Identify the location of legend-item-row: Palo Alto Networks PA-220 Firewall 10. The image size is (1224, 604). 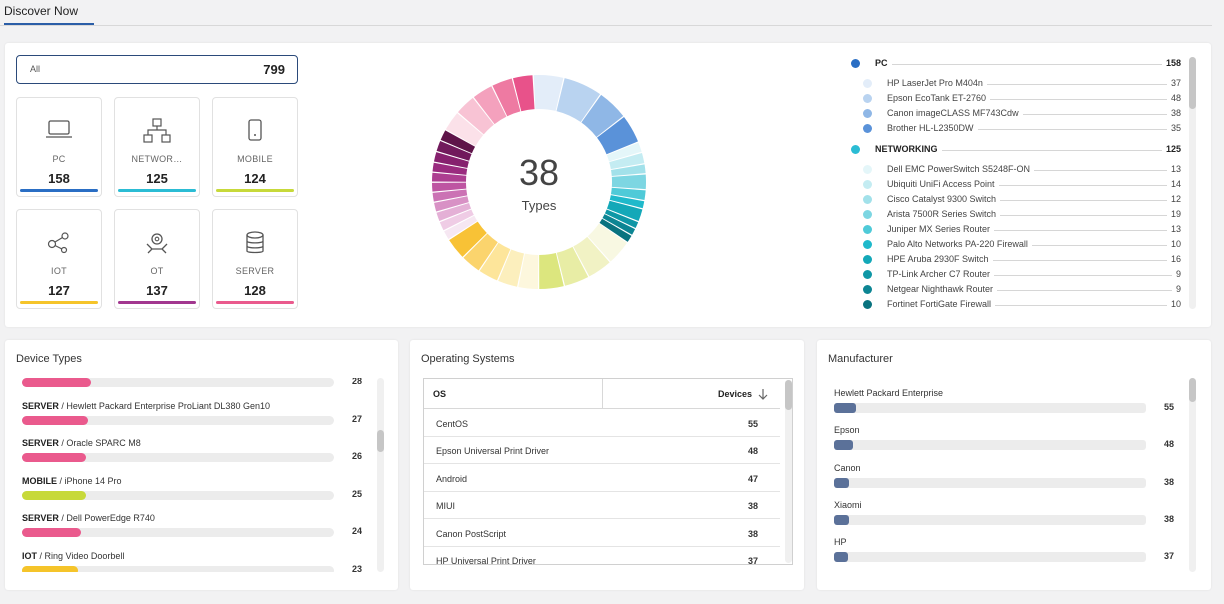
(1011, 244).